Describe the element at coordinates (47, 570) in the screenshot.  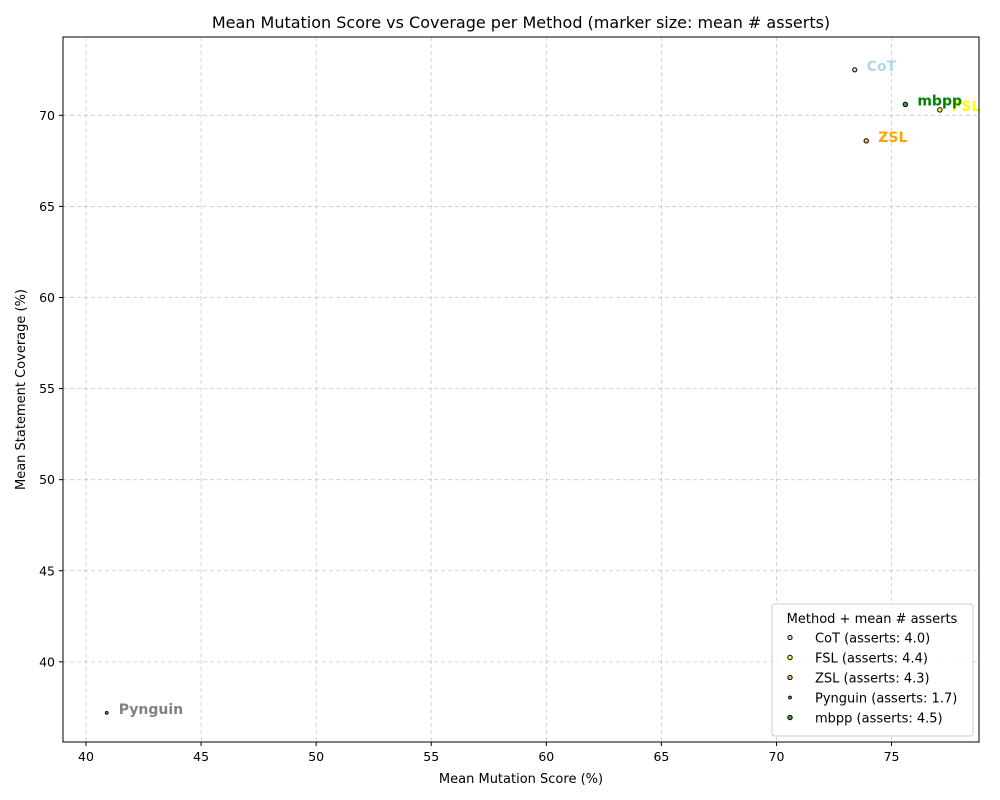
I see `y-tick-label: 45` at that location.